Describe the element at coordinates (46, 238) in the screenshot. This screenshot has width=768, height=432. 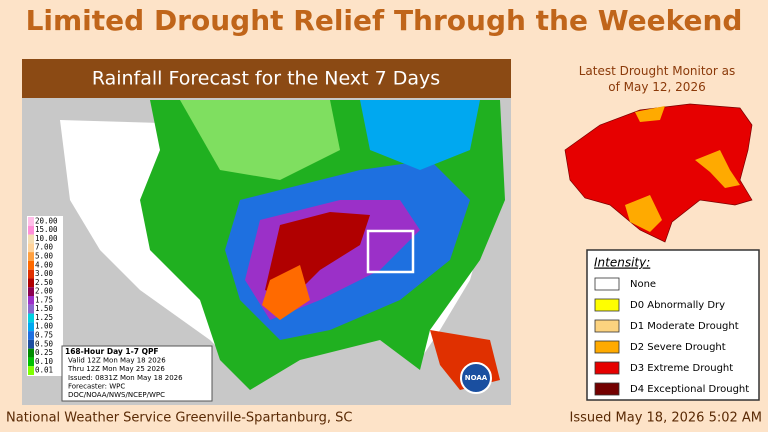
I see `scale-label: 10.00` at that location.